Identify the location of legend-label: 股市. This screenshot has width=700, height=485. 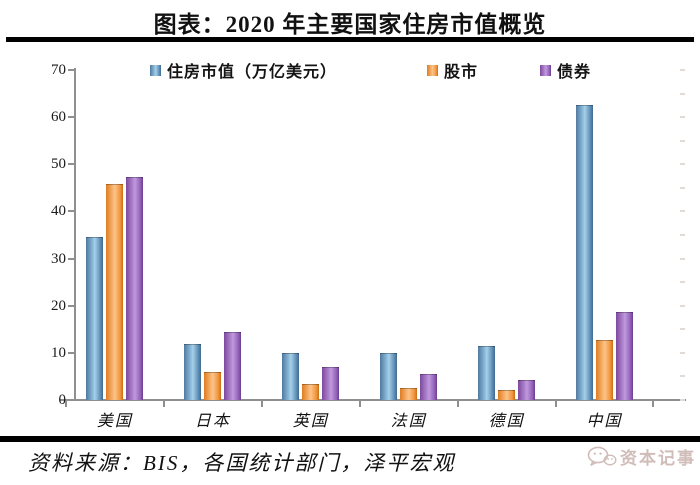
(461, 72).